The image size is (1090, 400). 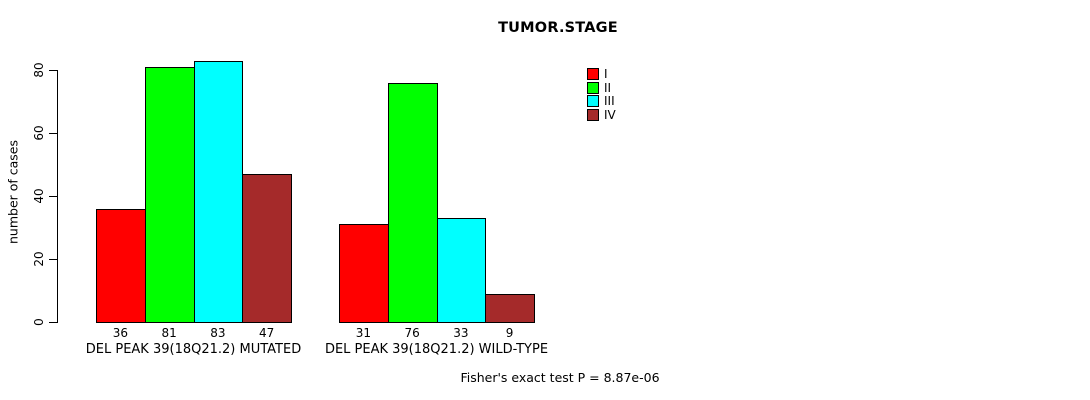 What do you see at coordinates (39, 259) in the screenshot?
I see `y-tick-label: 20` at bounding box center [39, 259].